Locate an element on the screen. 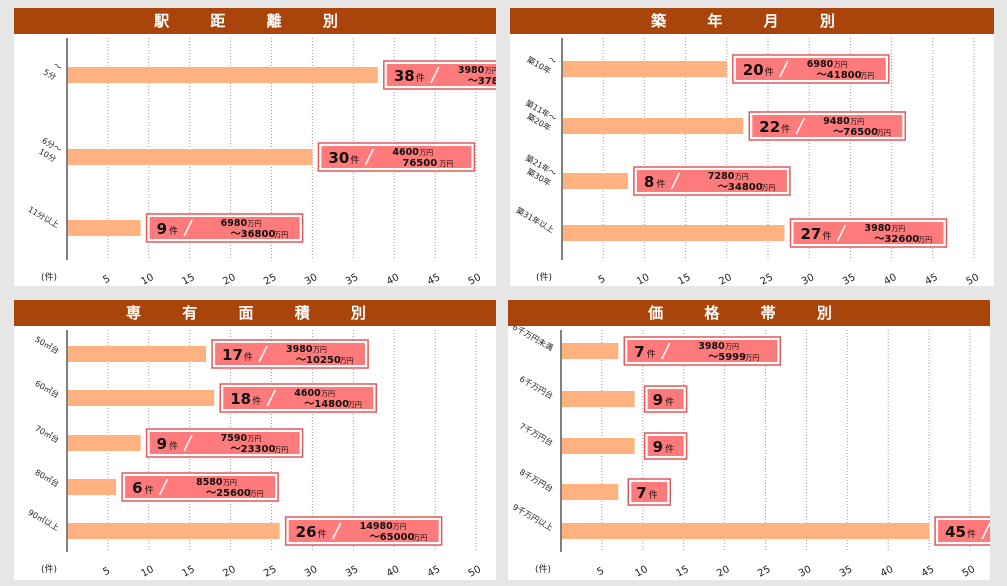 The image size is (1007, 586). count-label: 7 is located at coordinates (639, 352).